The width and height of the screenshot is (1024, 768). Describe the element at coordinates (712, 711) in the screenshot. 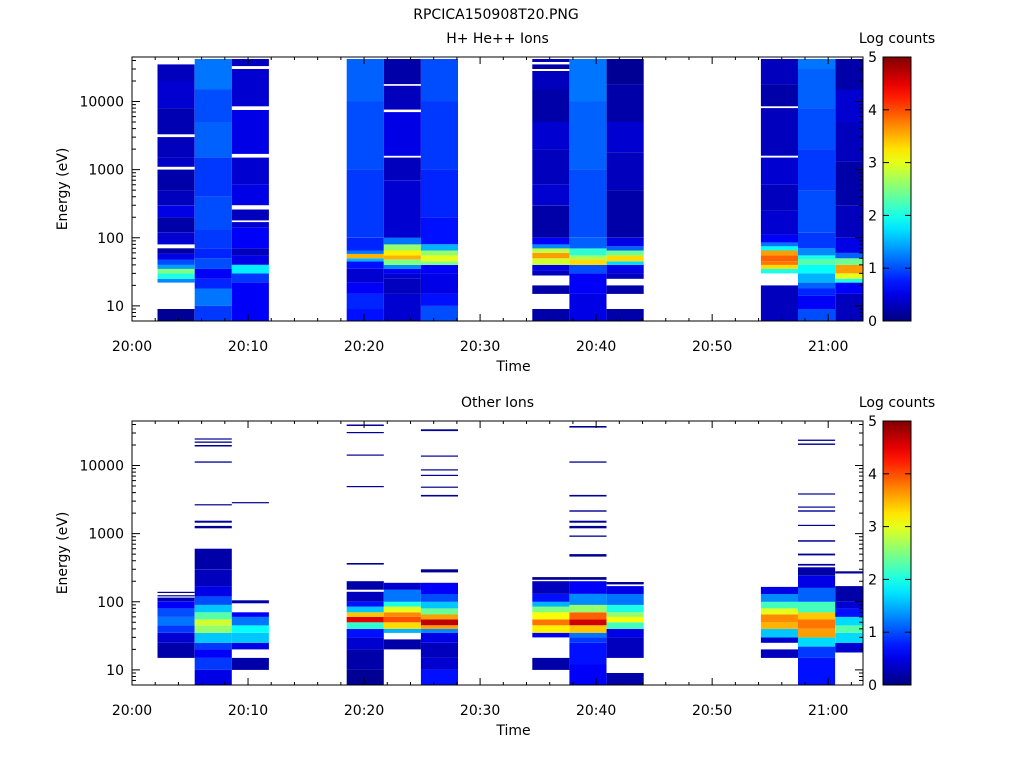

I see `x-tick-label: 20:50` at that location.